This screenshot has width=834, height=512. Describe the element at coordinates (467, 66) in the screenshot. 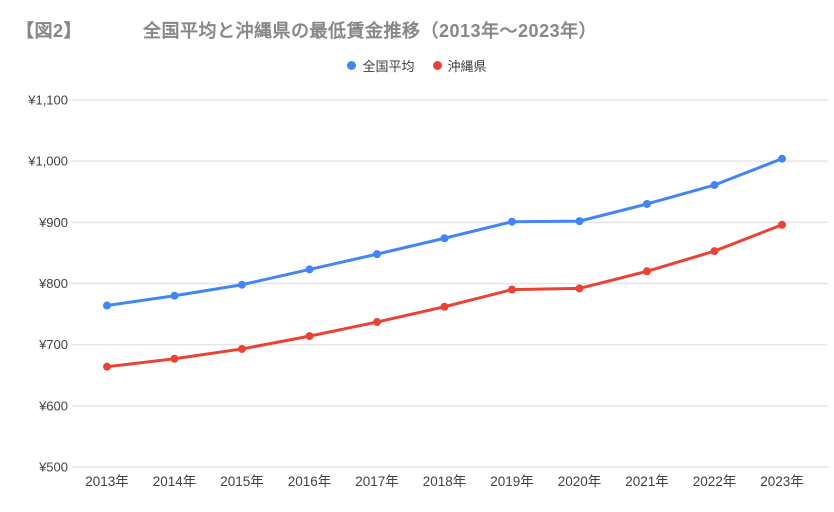

I see `legend-label-okinawa: 沖縄県` at that location.